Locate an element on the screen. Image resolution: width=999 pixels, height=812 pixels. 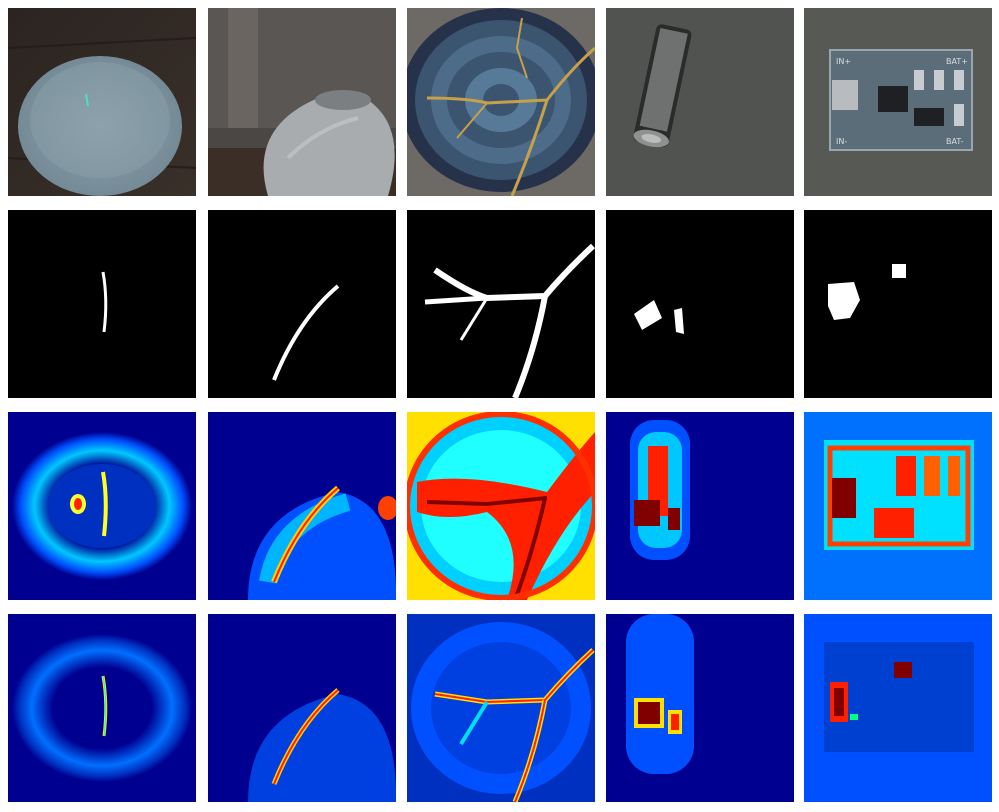
heatmap-b-vase-image is located at coordinates (302, 708).